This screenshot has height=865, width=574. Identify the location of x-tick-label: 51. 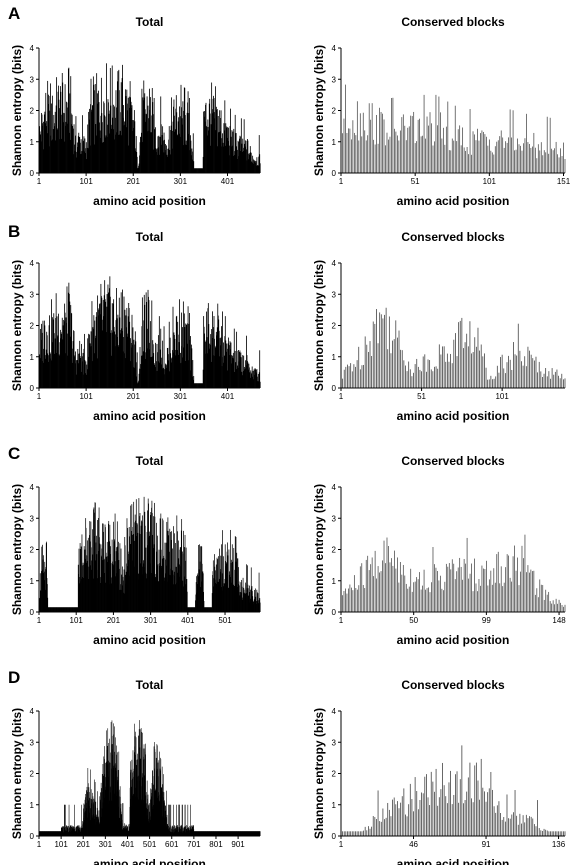
(415, 181).